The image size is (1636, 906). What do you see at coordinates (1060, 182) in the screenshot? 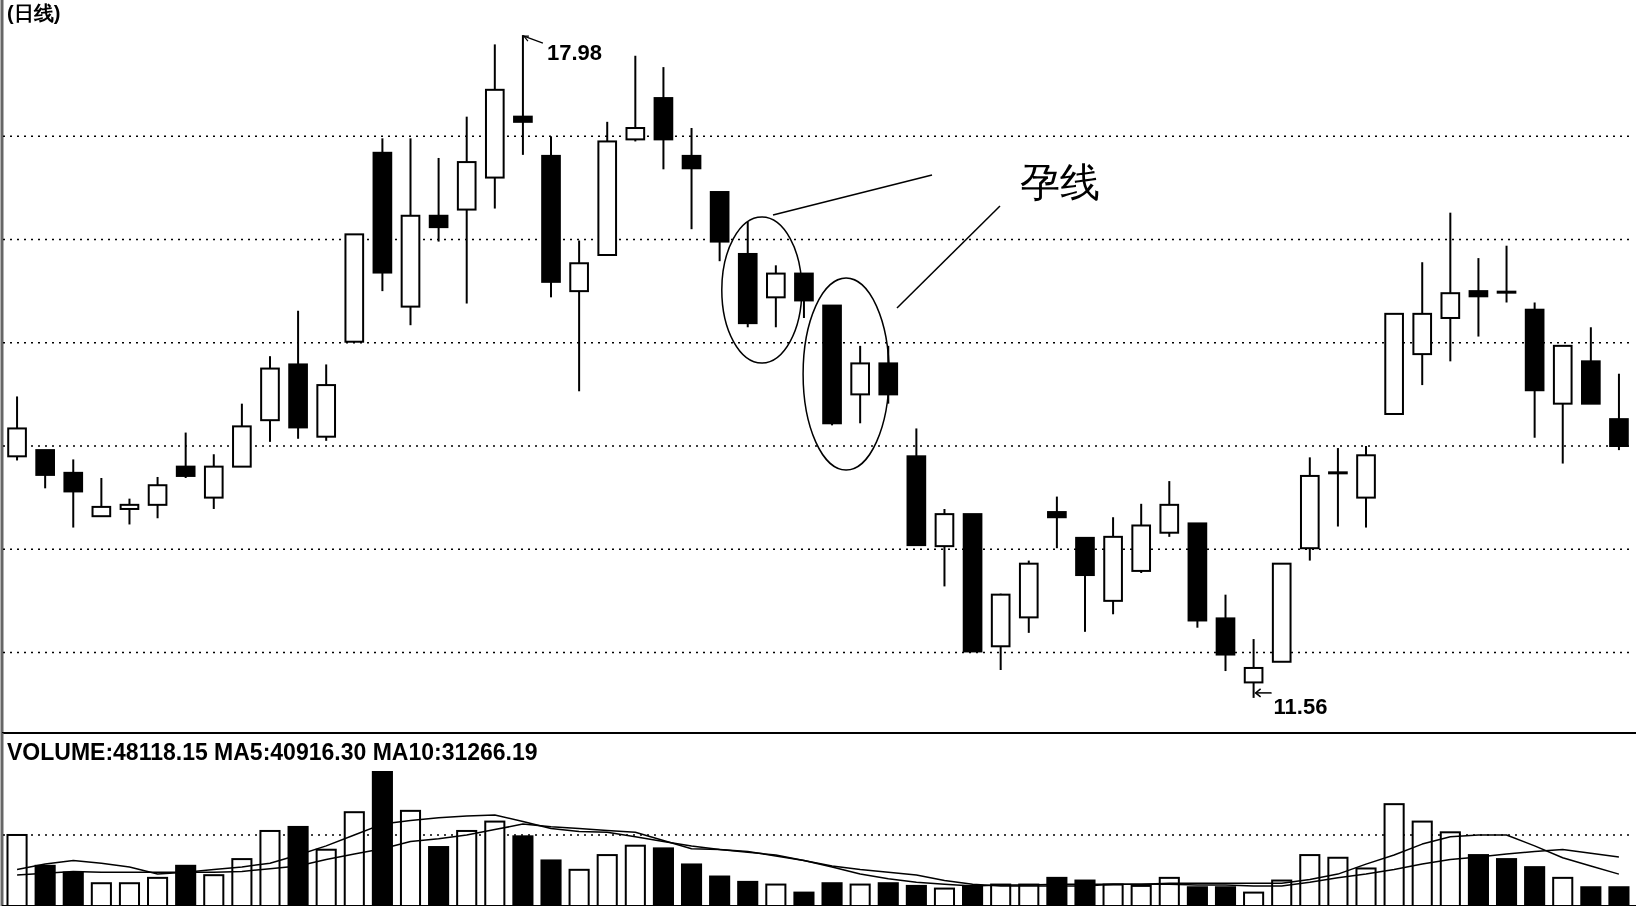
I see `annotation: 孕线` at bounding box center [1060, 182].